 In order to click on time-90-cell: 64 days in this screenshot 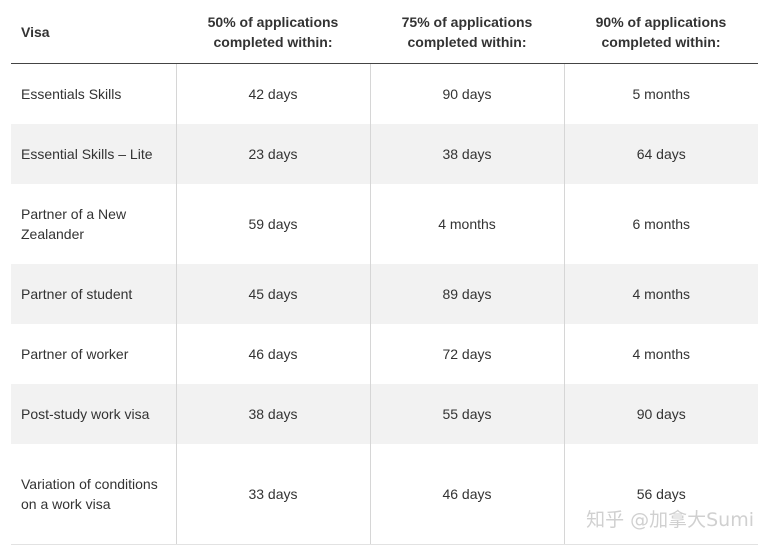, I will do `click(660, 154)`.